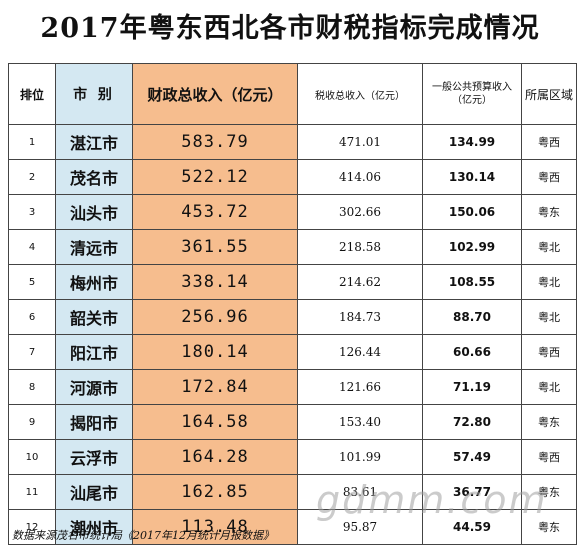 The image size is (580, 557). Describe the element at coordinates (360, 282) in the screenshot. I see `cell-tax: 214.62` at that location.